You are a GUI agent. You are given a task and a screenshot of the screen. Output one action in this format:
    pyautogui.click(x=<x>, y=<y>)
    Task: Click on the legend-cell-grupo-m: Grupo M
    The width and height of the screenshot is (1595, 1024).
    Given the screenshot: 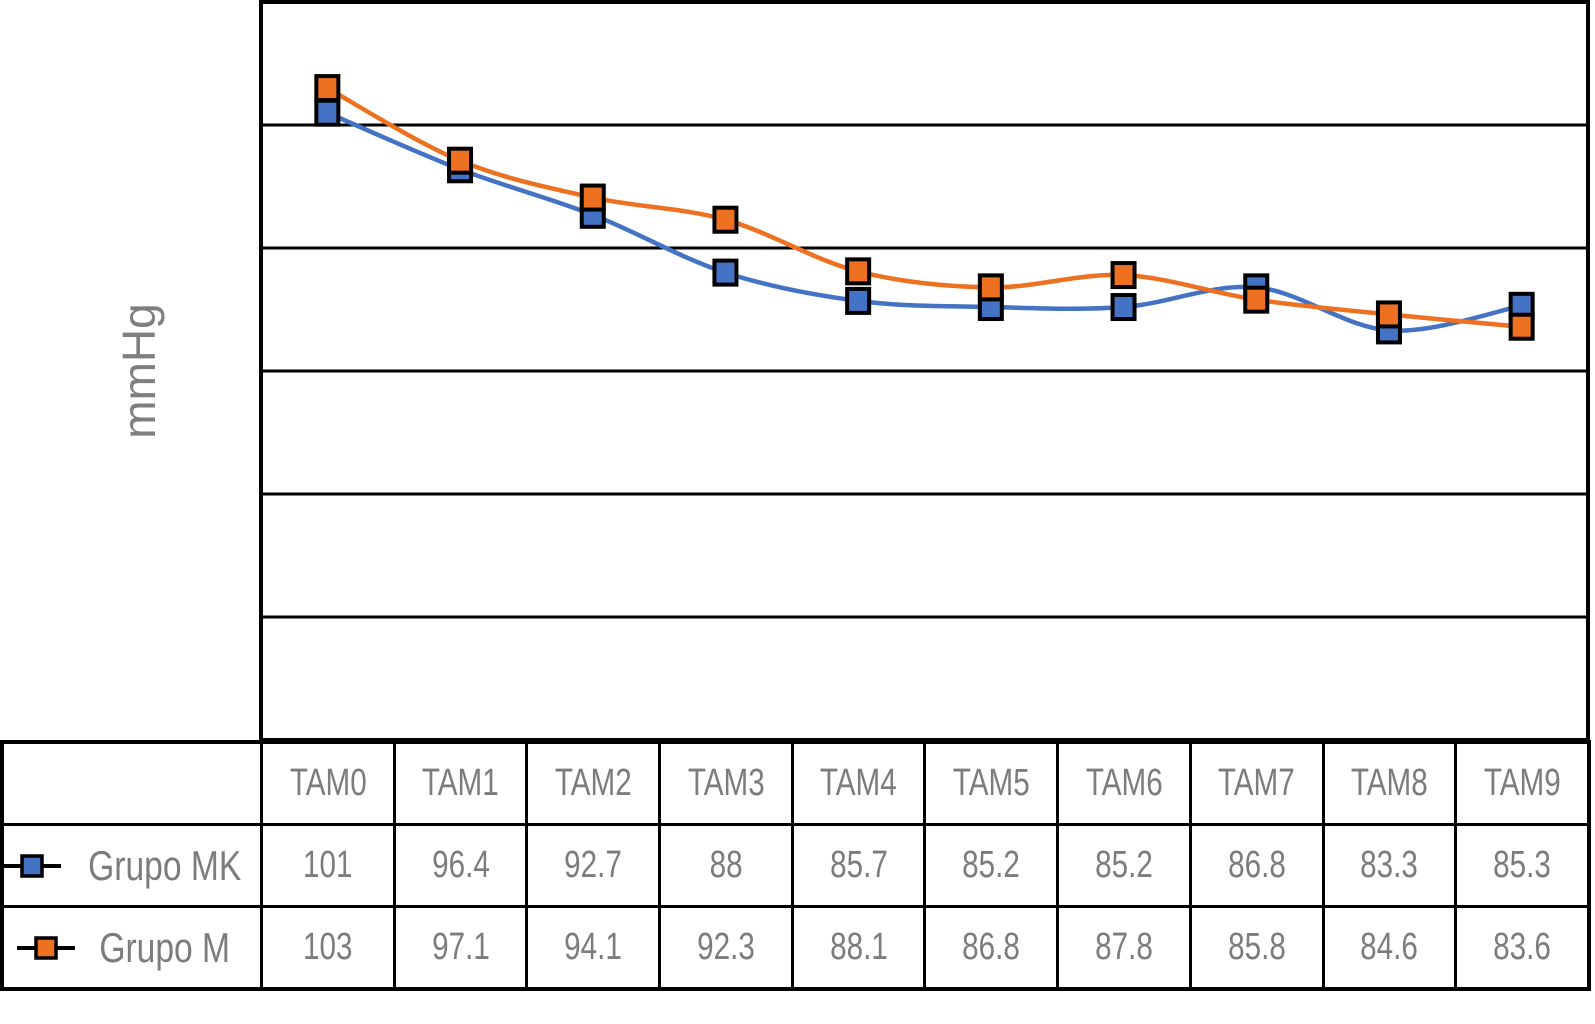 What is the action you would take?
    pyautogui.click(x=132, y=947)
    